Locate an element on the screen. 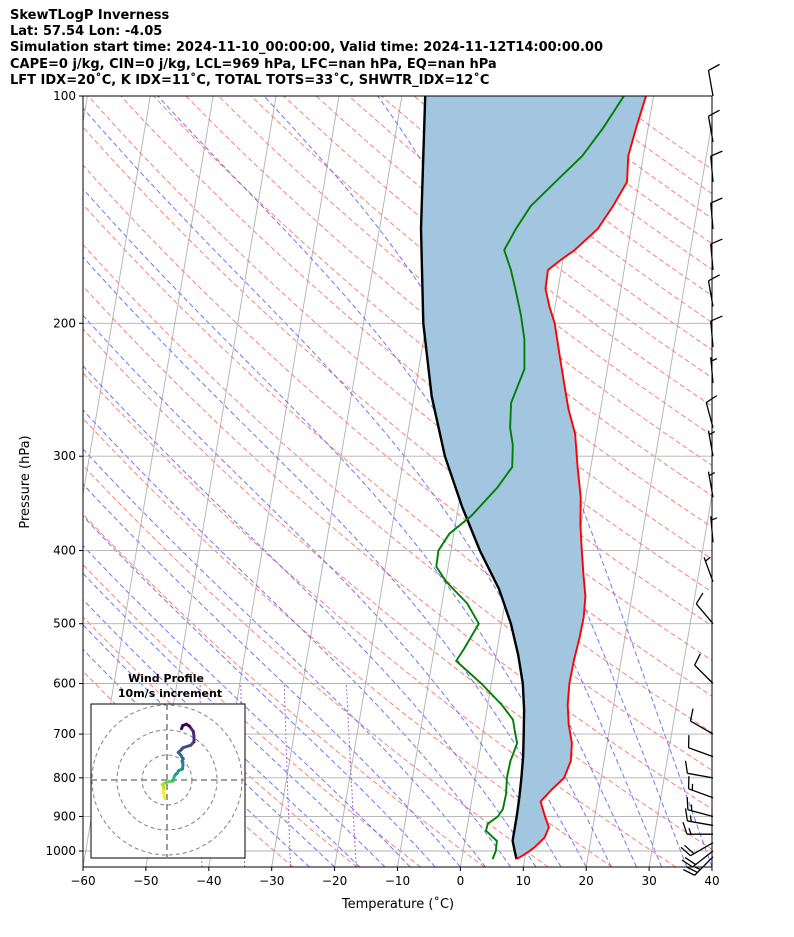  x-tick-label: 40 is located at coordinates (711, 881).